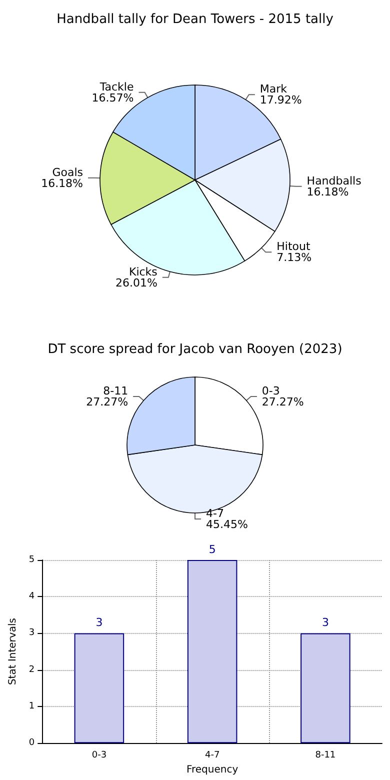 The height and width of the screenshot is (780, 390). Describe the element at coordinates (212, 770) in the screenshot. I see `x-axis-title: Frequency` at that location.